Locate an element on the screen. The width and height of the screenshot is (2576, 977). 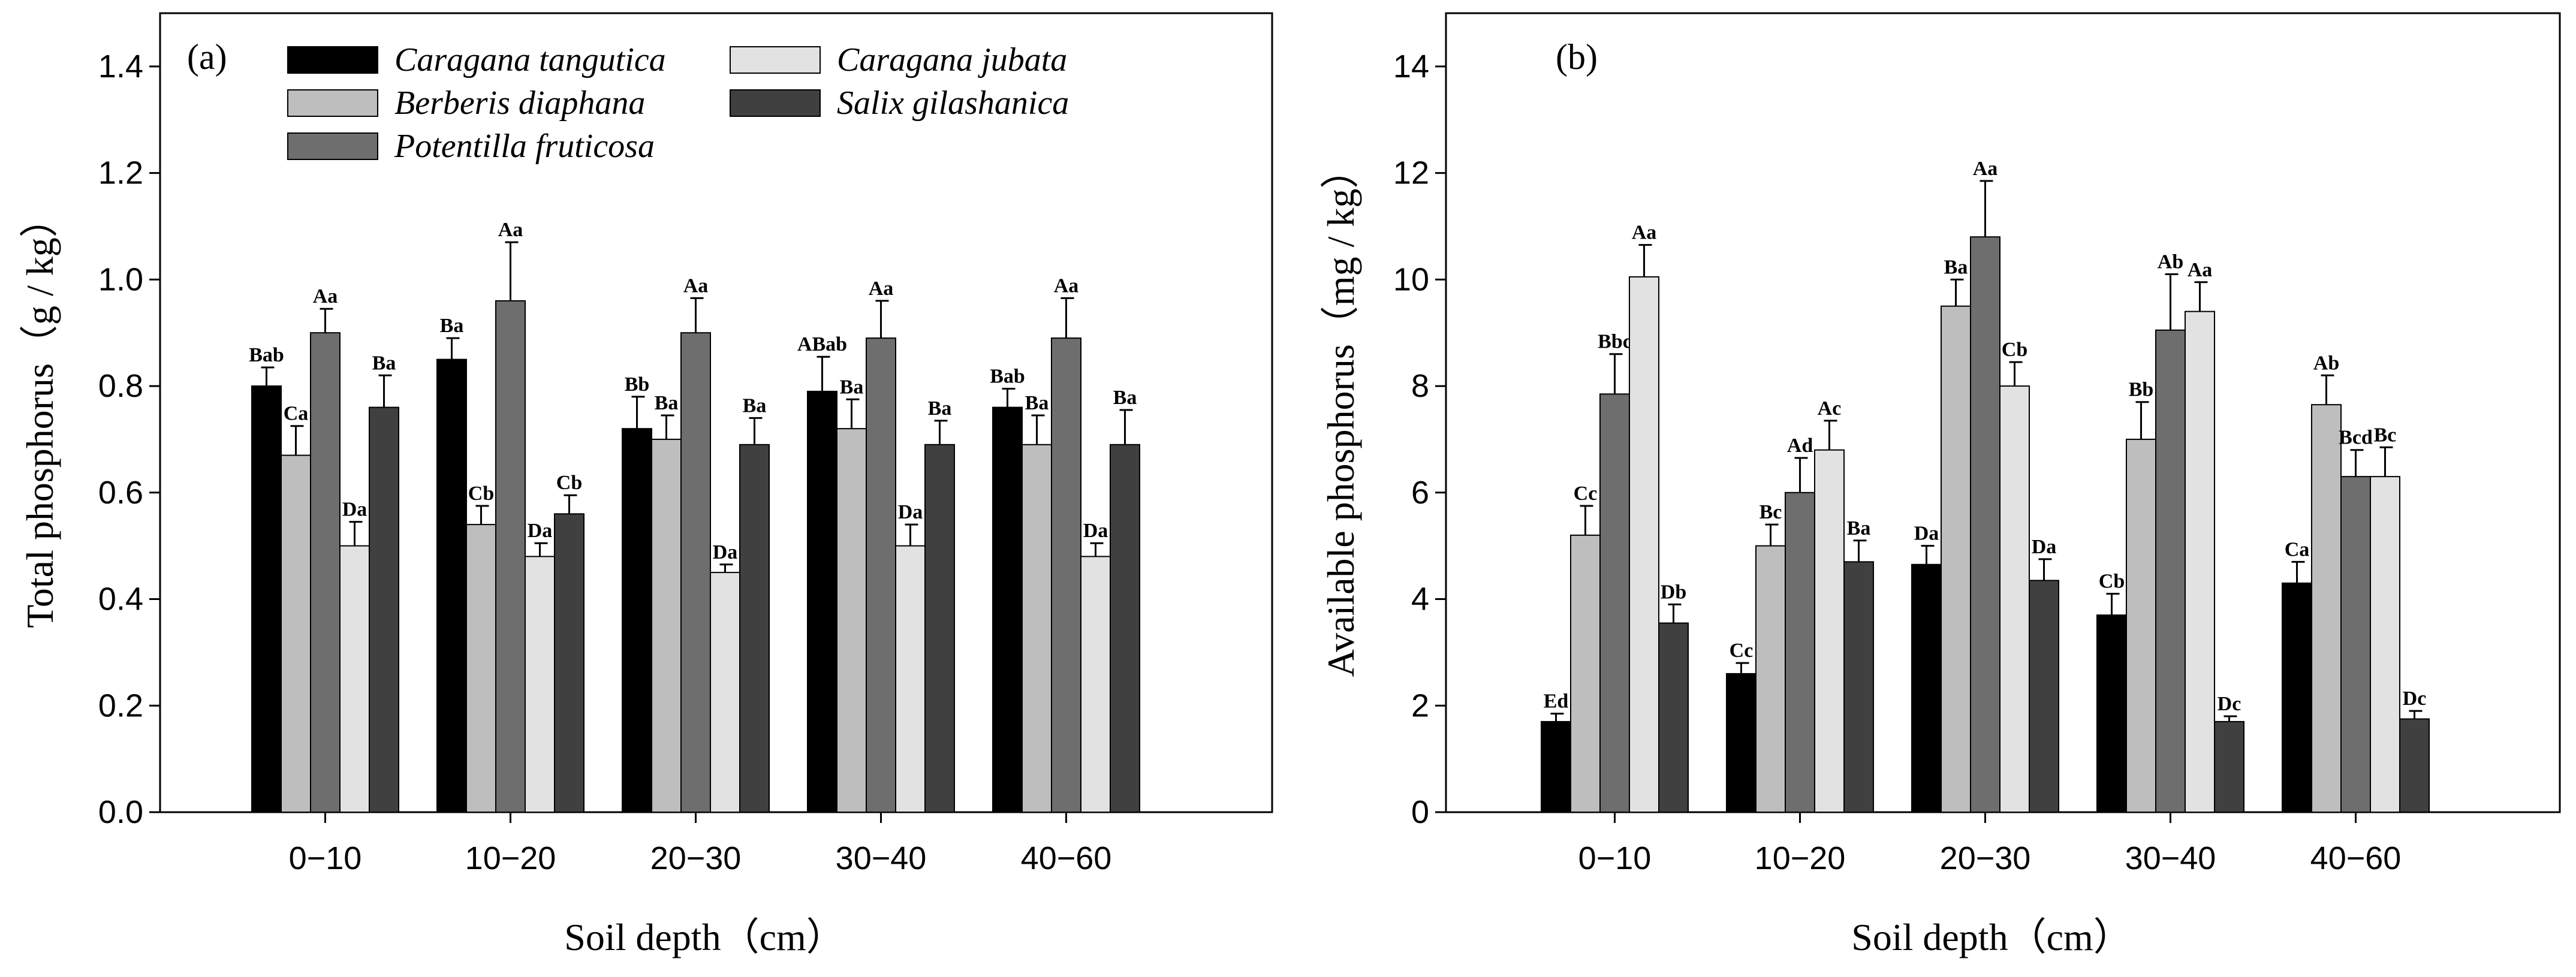
y-tick-label: 12 is located at coordinates (1411, 173).